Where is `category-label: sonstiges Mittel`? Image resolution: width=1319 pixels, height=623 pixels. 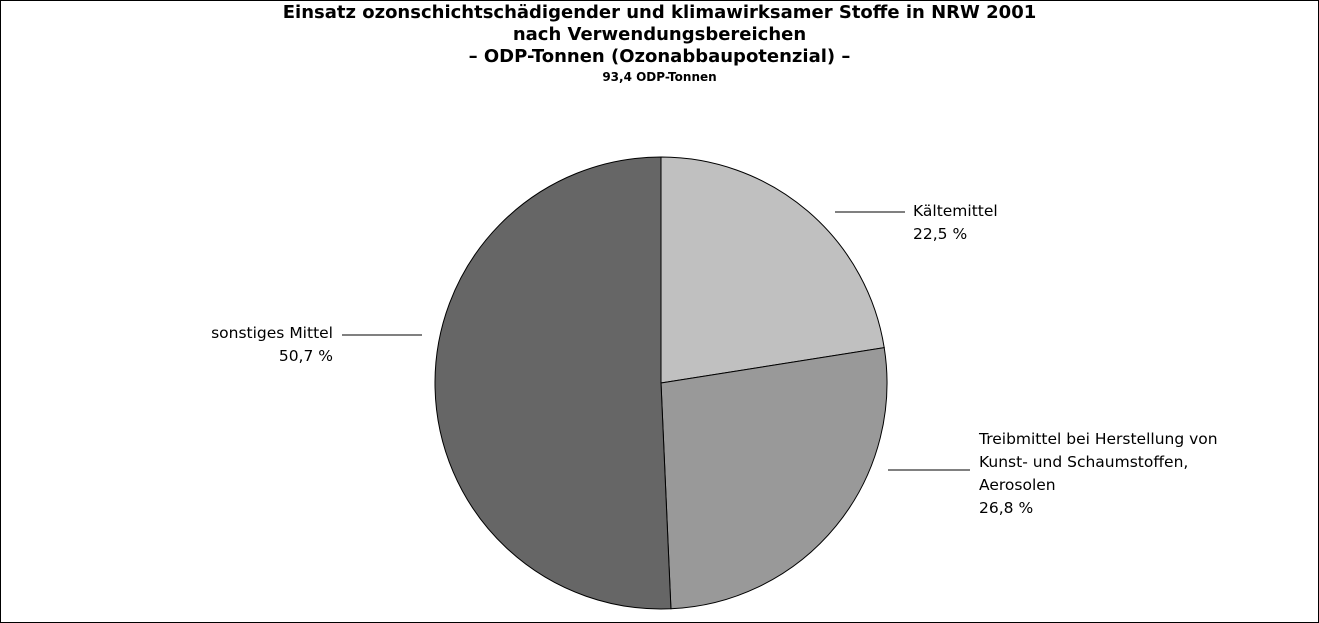
category-label: sonstiges Mittel is located at coordinates (272, 333).